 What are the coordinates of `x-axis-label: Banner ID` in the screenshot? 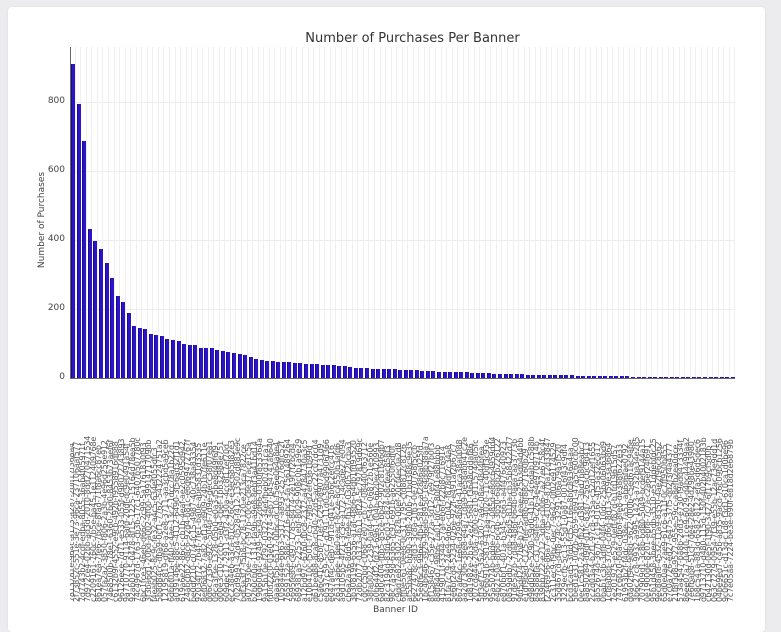 It's located at (395, 610).